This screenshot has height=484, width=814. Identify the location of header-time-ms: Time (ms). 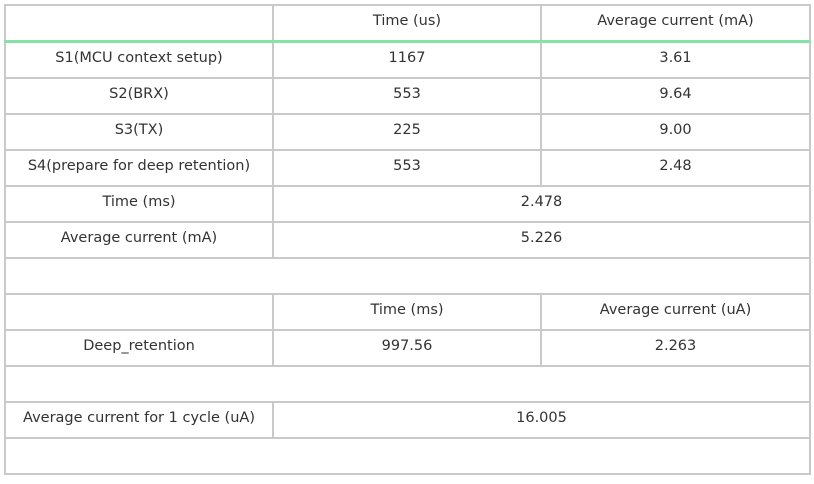
(407, 312).